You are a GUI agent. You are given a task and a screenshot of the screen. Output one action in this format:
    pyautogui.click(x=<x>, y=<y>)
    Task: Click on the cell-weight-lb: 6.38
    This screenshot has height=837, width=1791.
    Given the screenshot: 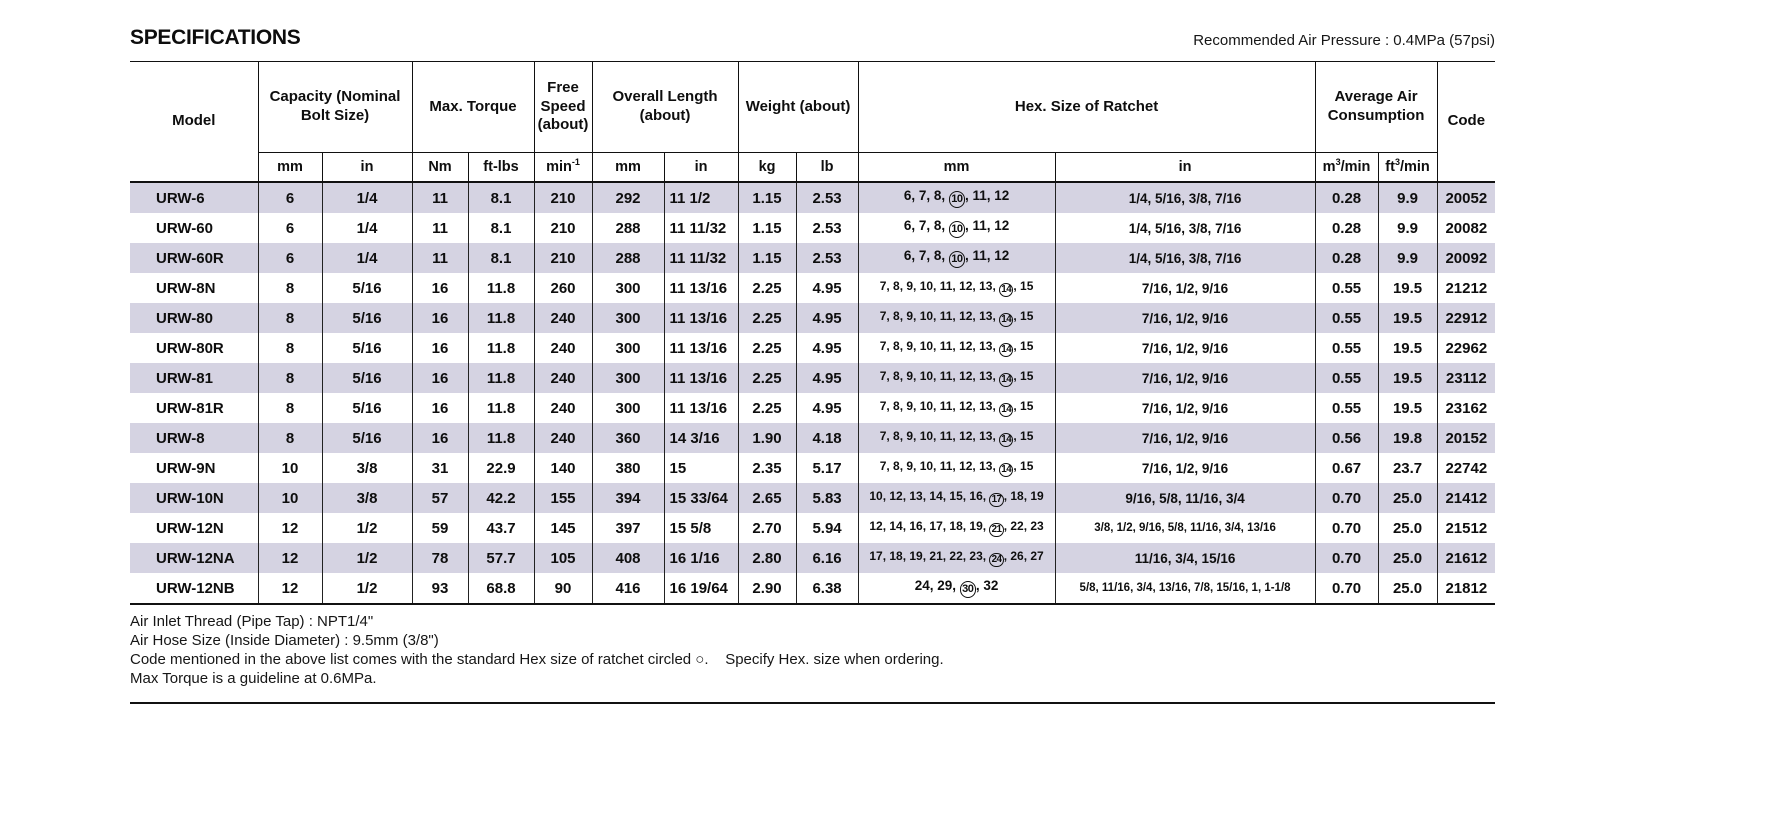 What is the action you would take?
    pyautogui.click(x=827, y=588)
    